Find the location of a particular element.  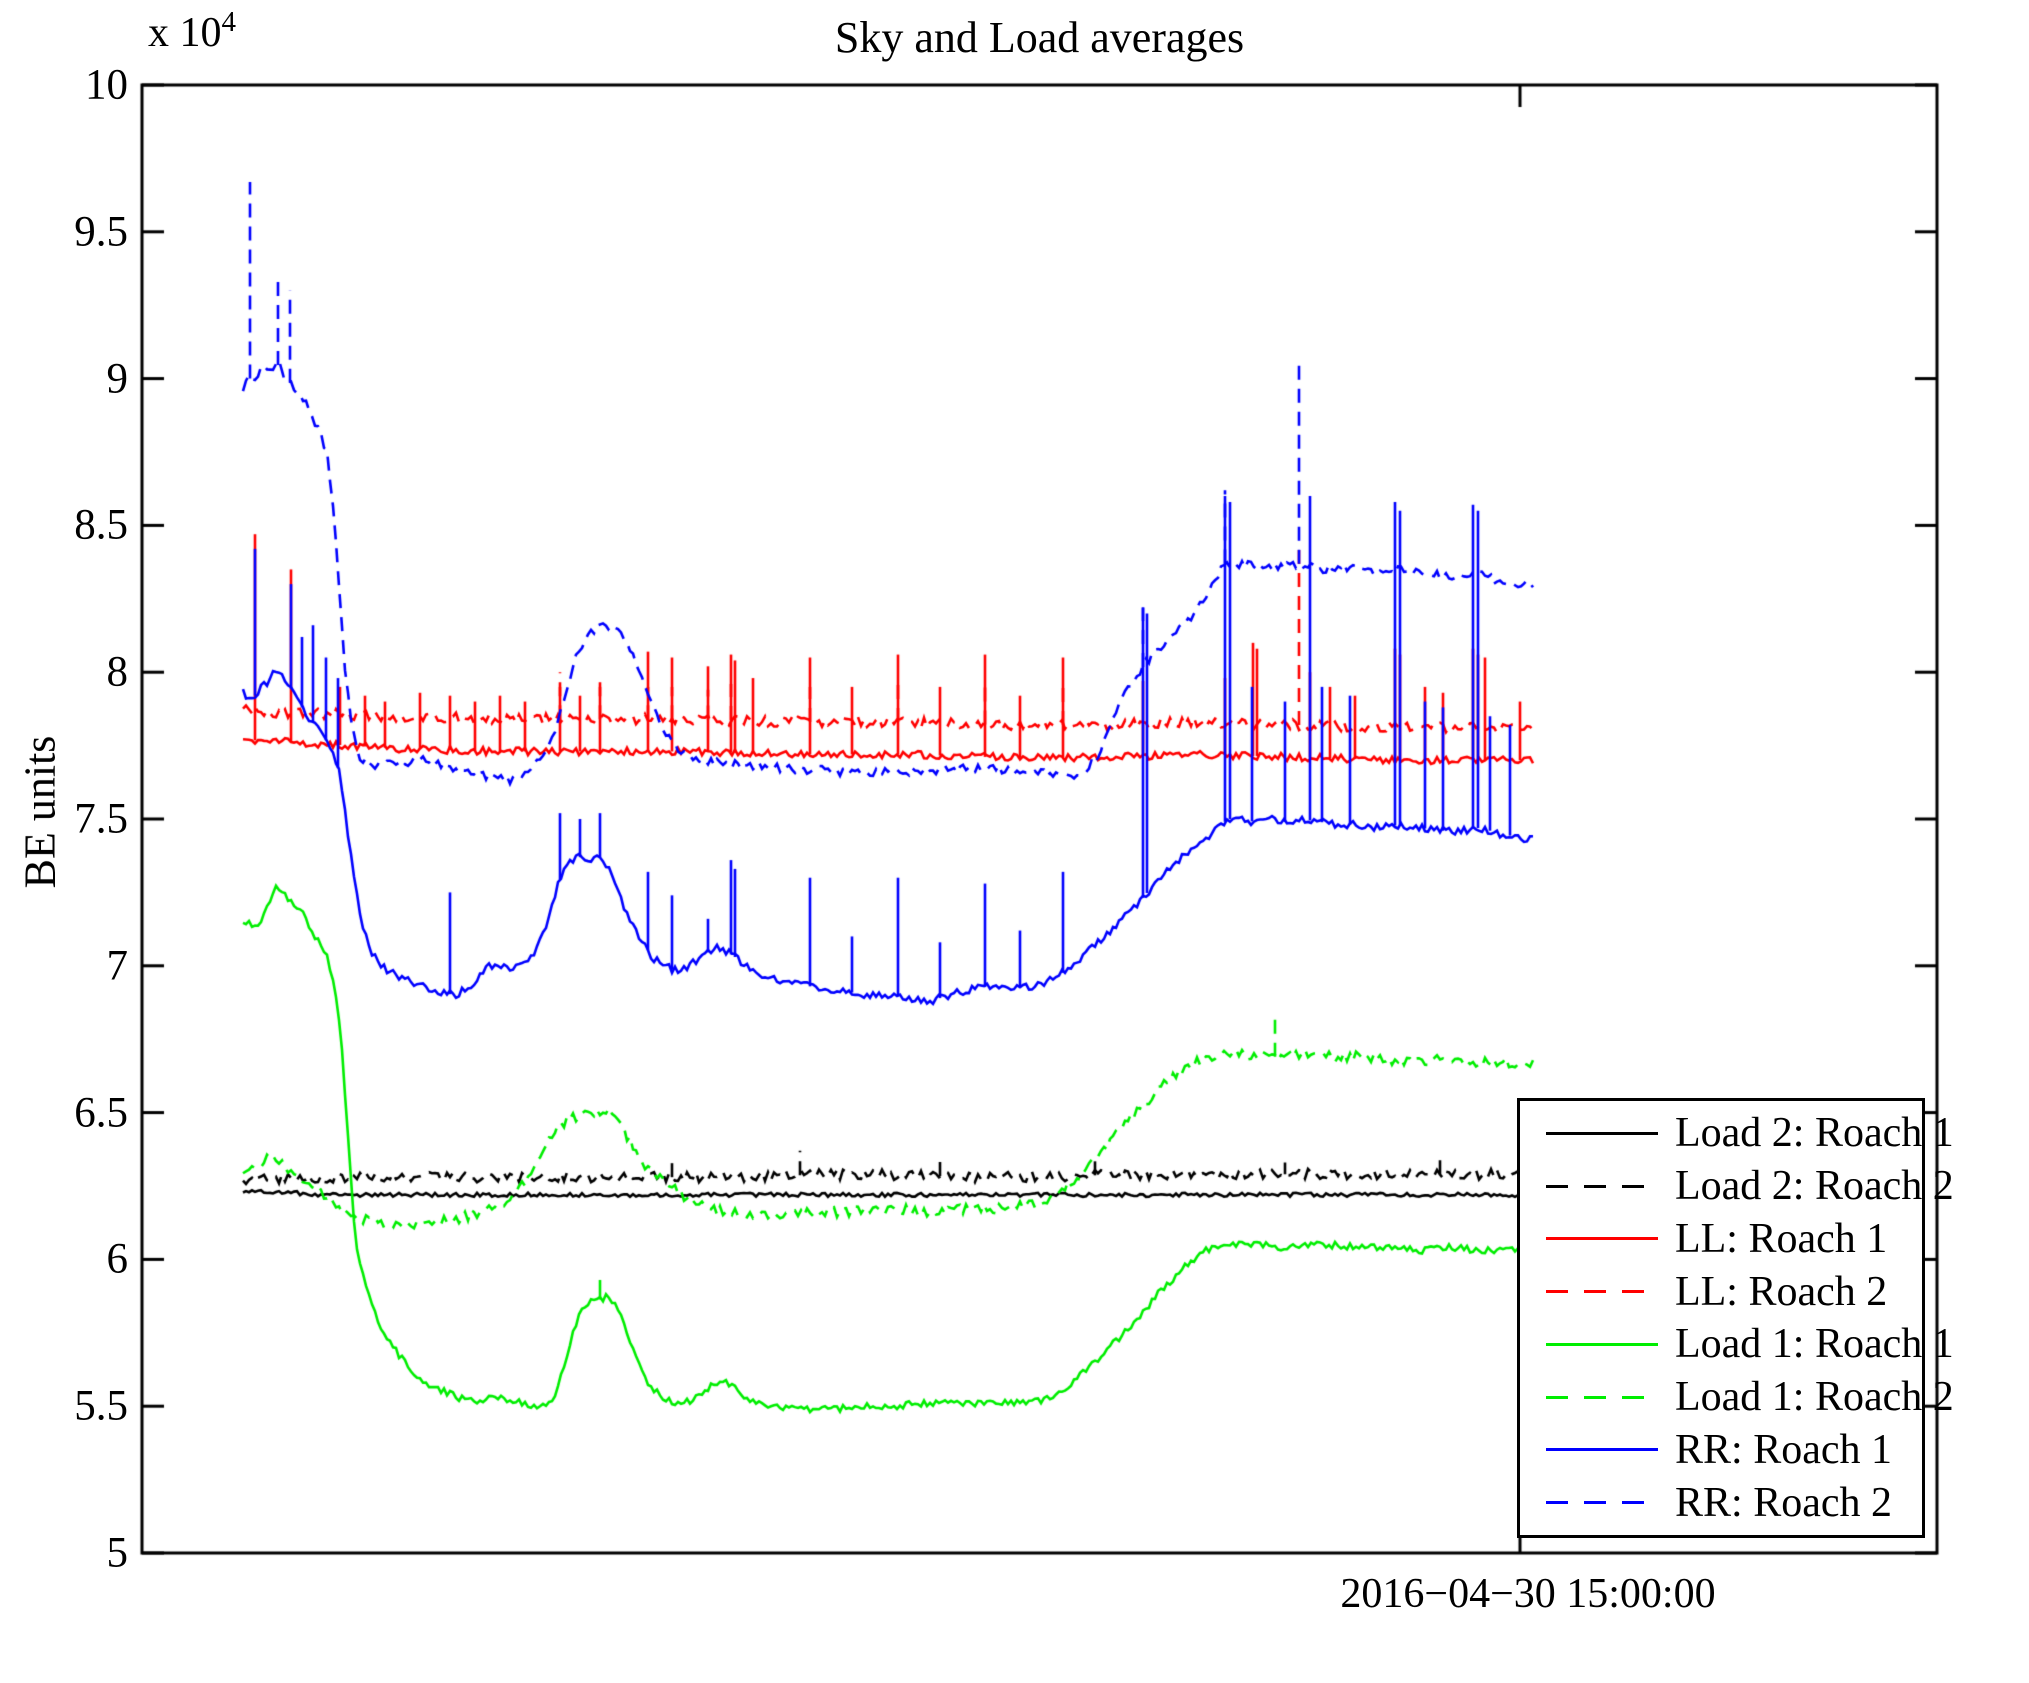

legend-item-label: LL: Roach 2 is located at coordinates (1781, 1291).